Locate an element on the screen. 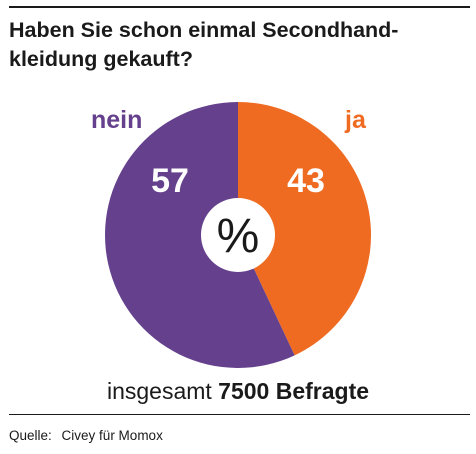 Image resolution: width=476 pixels, height=454 pixels. total-value: 7500 Befragte is located at coordinates (294, 391).